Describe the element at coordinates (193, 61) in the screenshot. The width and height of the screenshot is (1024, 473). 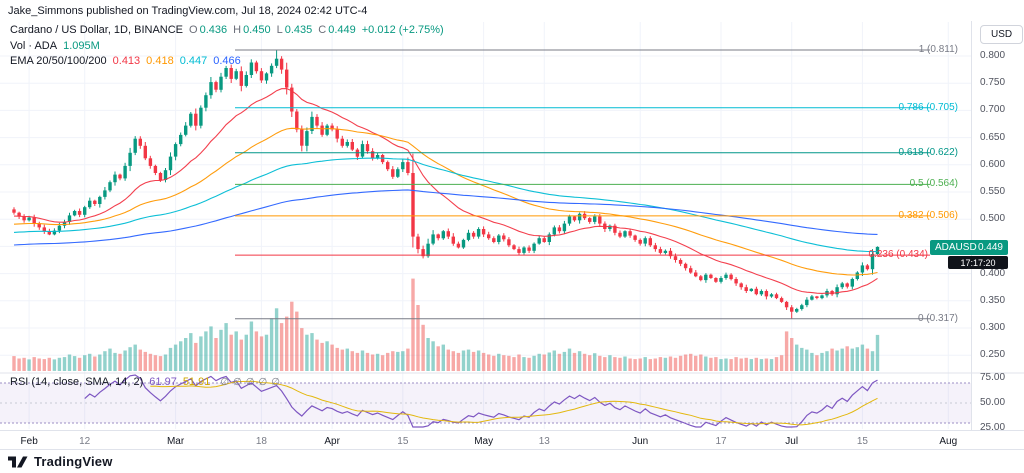
I see `ema-100-value: 0.447` at that location.